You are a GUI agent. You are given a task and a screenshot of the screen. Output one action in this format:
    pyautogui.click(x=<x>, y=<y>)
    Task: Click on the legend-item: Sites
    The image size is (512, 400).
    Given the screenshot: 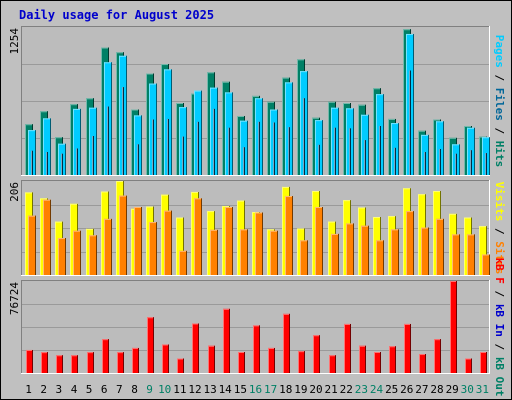 What is the action you would take?
    pyautogui.click(x=499, y=257)
    